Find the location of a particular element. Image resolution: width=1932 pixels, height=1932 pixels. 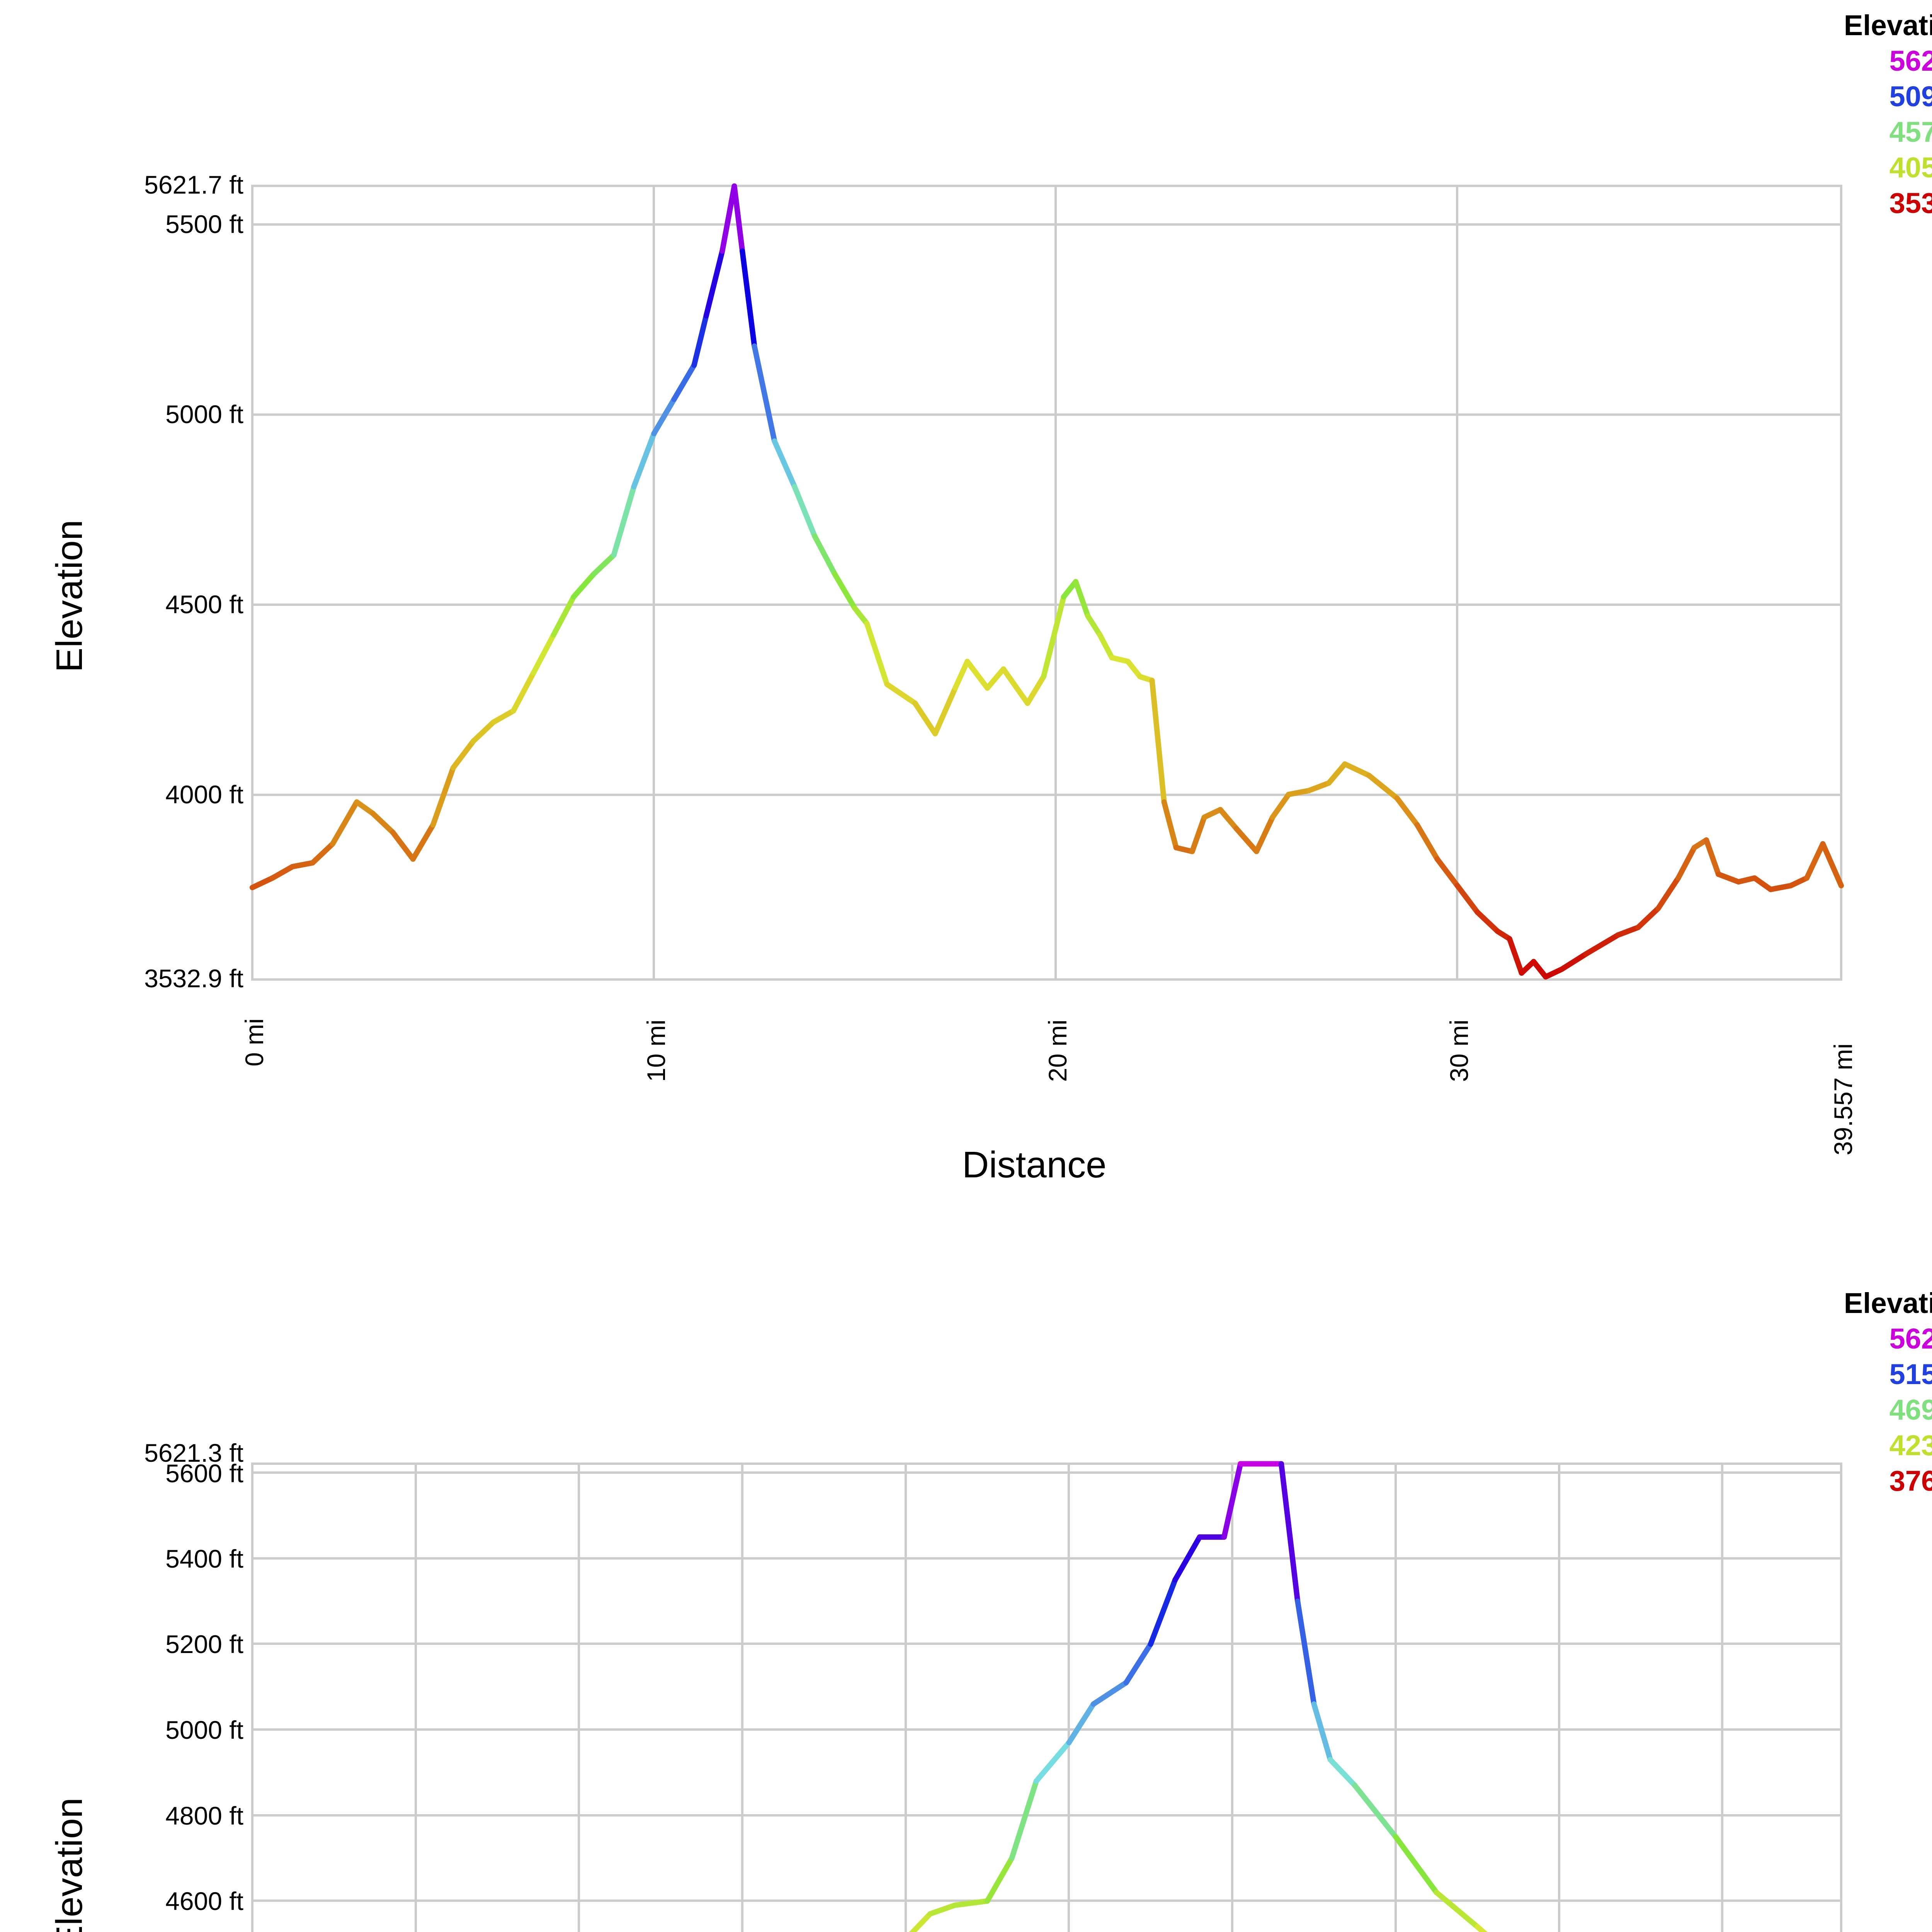

y-tick-4600: 4600 ft is located at coordinates (204, 1901).